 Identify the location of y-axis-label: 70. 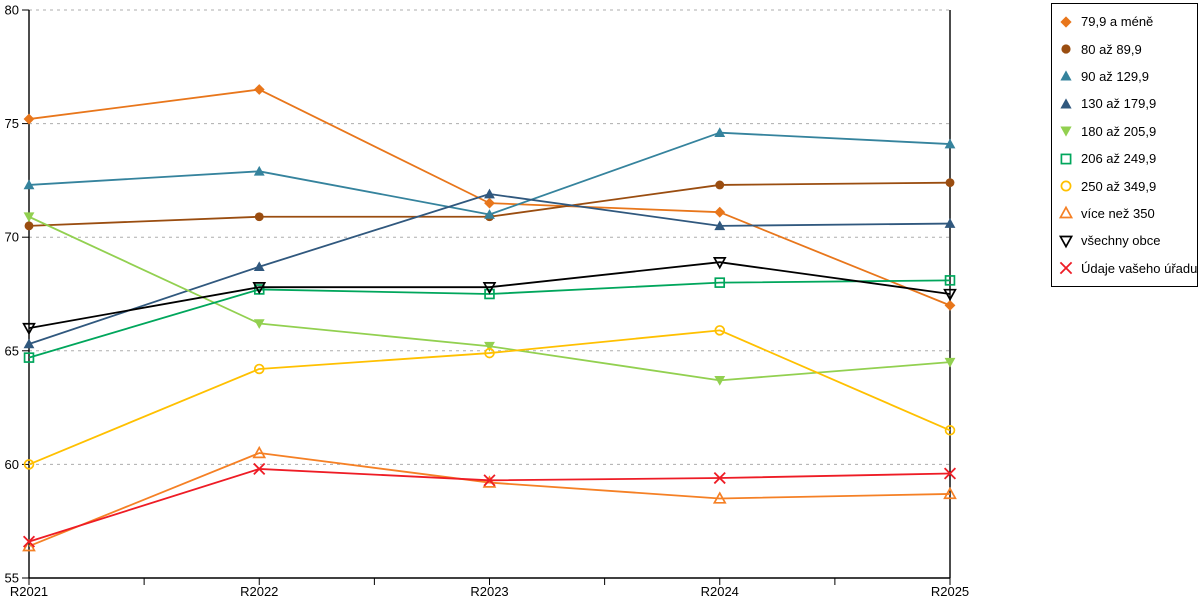
(12, 237).